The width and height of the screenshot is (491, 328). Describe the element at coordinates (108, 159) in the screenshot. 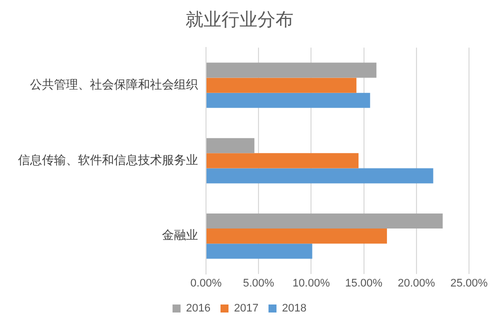

I see `y-tick-label: 信息传输、软件和信息技术服务业` at that location.